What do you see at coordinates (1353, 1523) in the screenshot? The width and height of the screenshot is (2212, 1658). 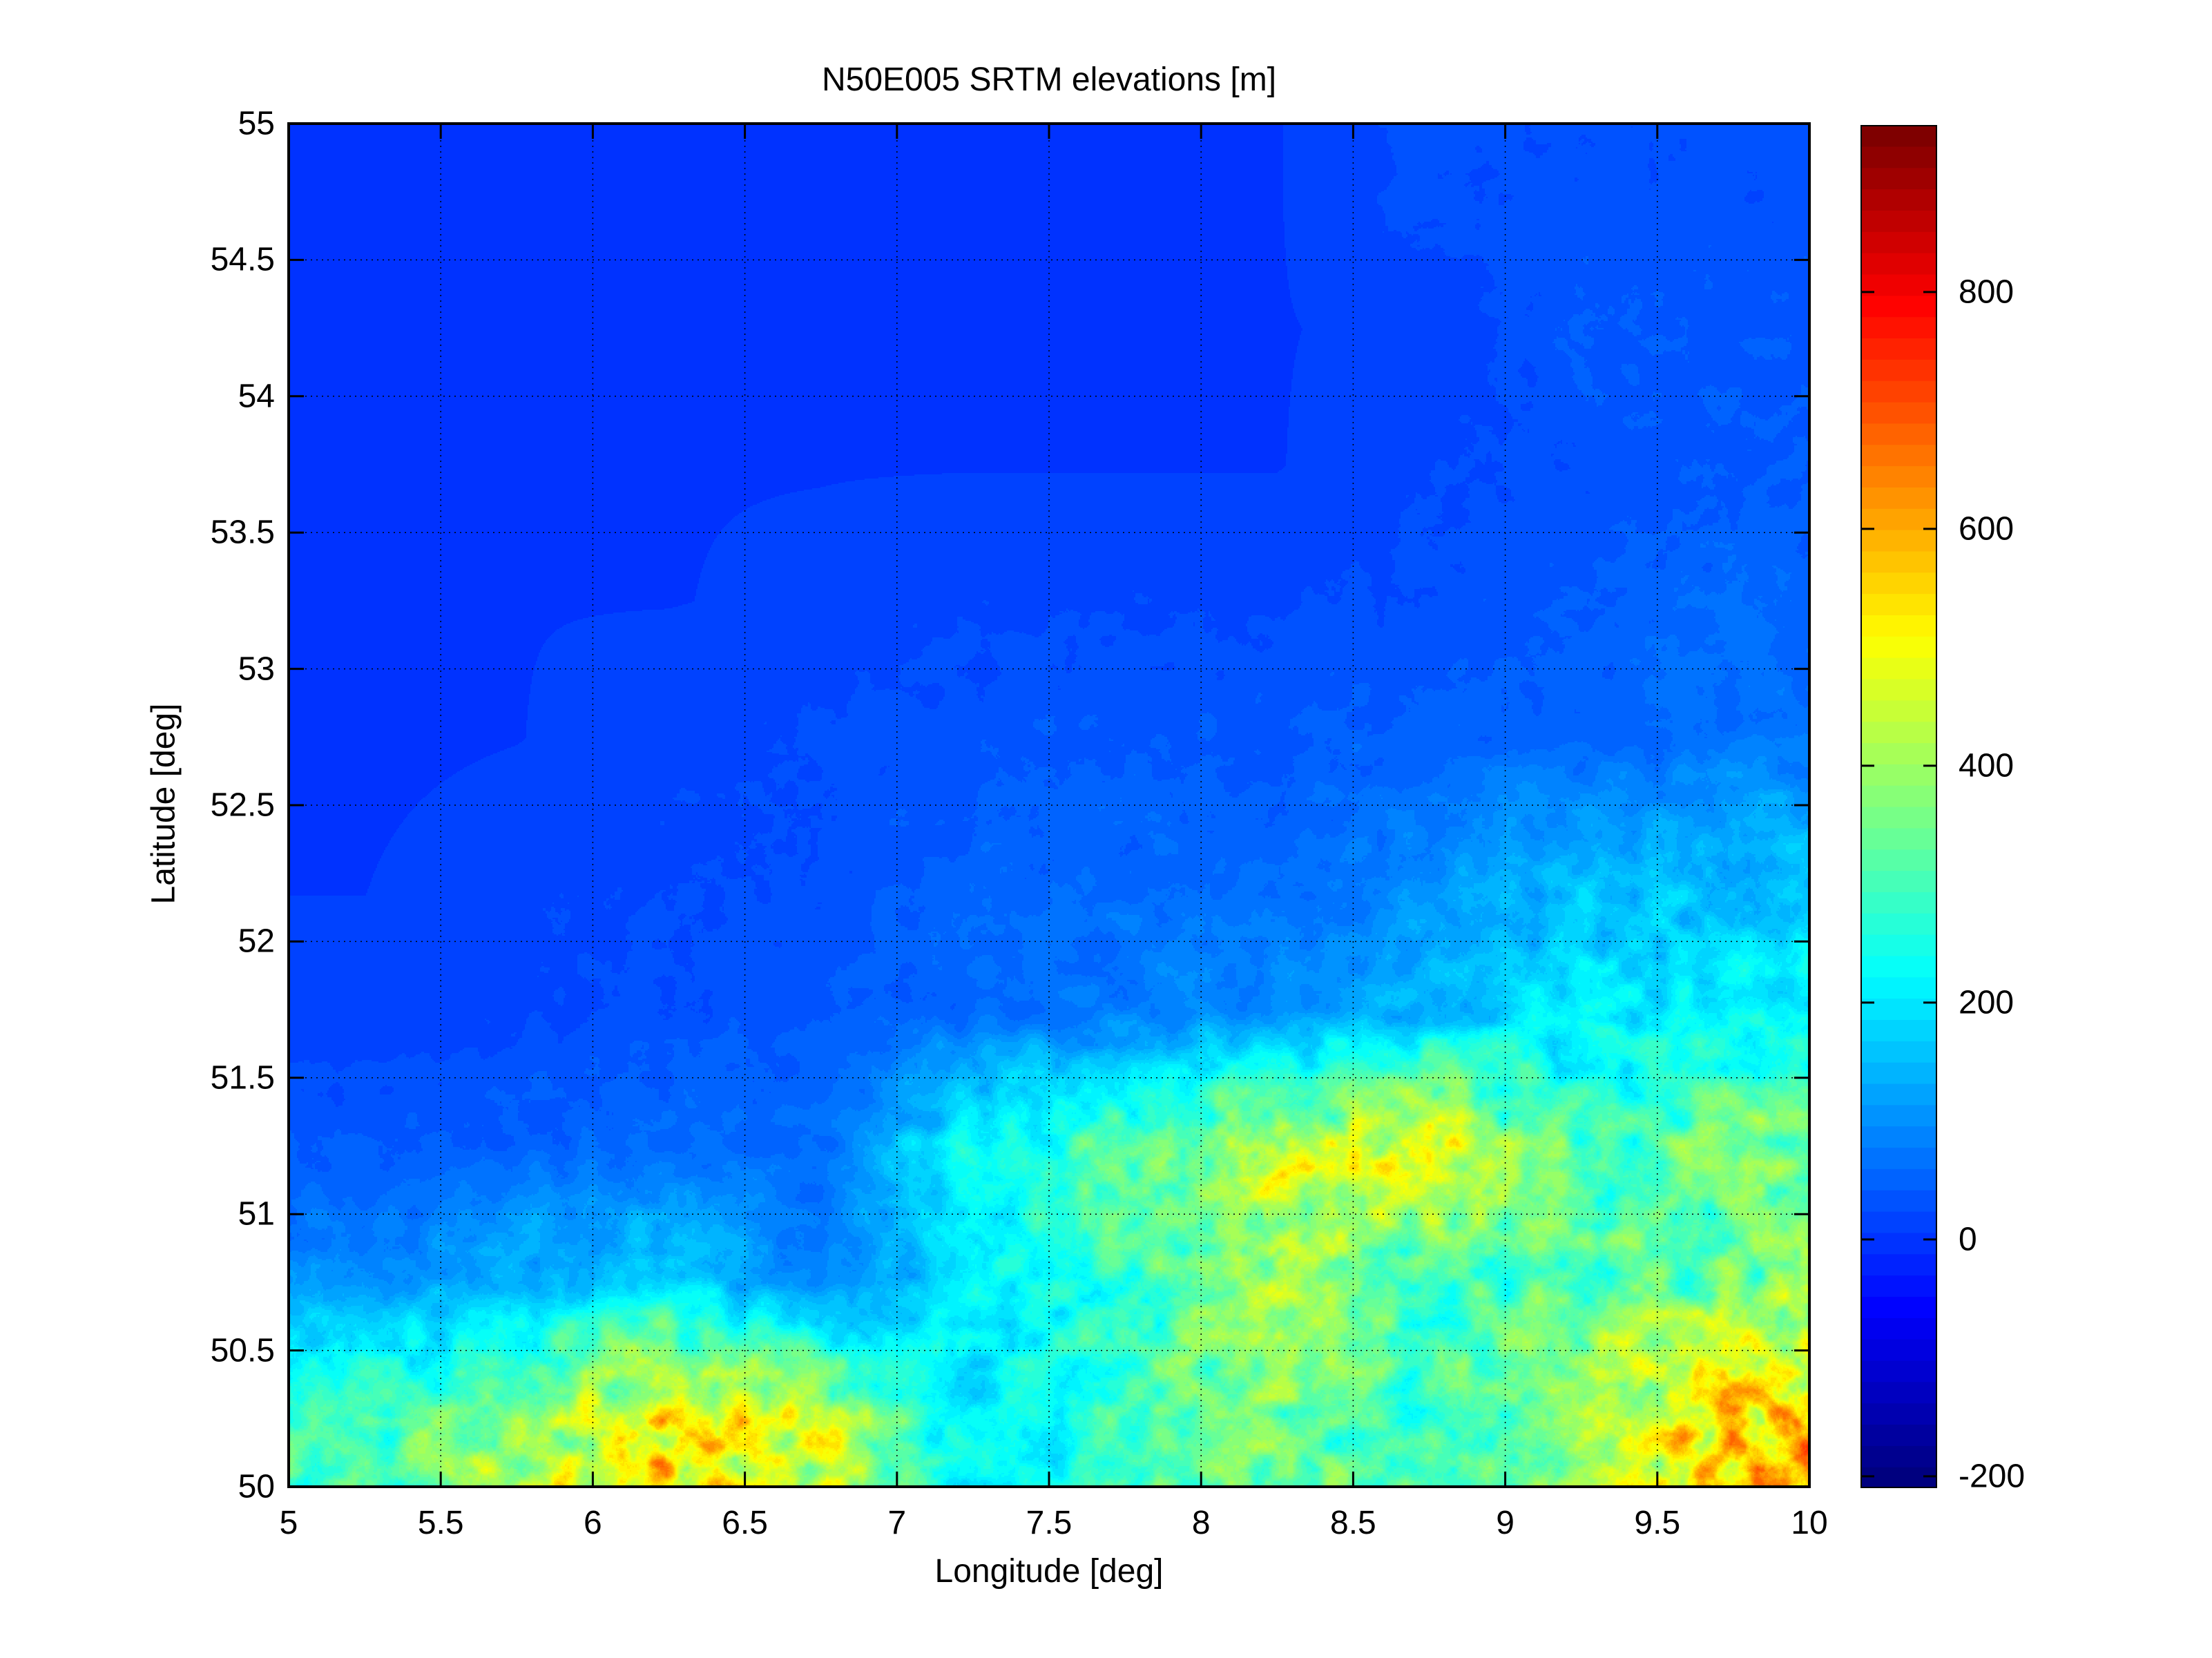 I see `x-tick-label: 8.5` at bounding box center [1353, 1523].